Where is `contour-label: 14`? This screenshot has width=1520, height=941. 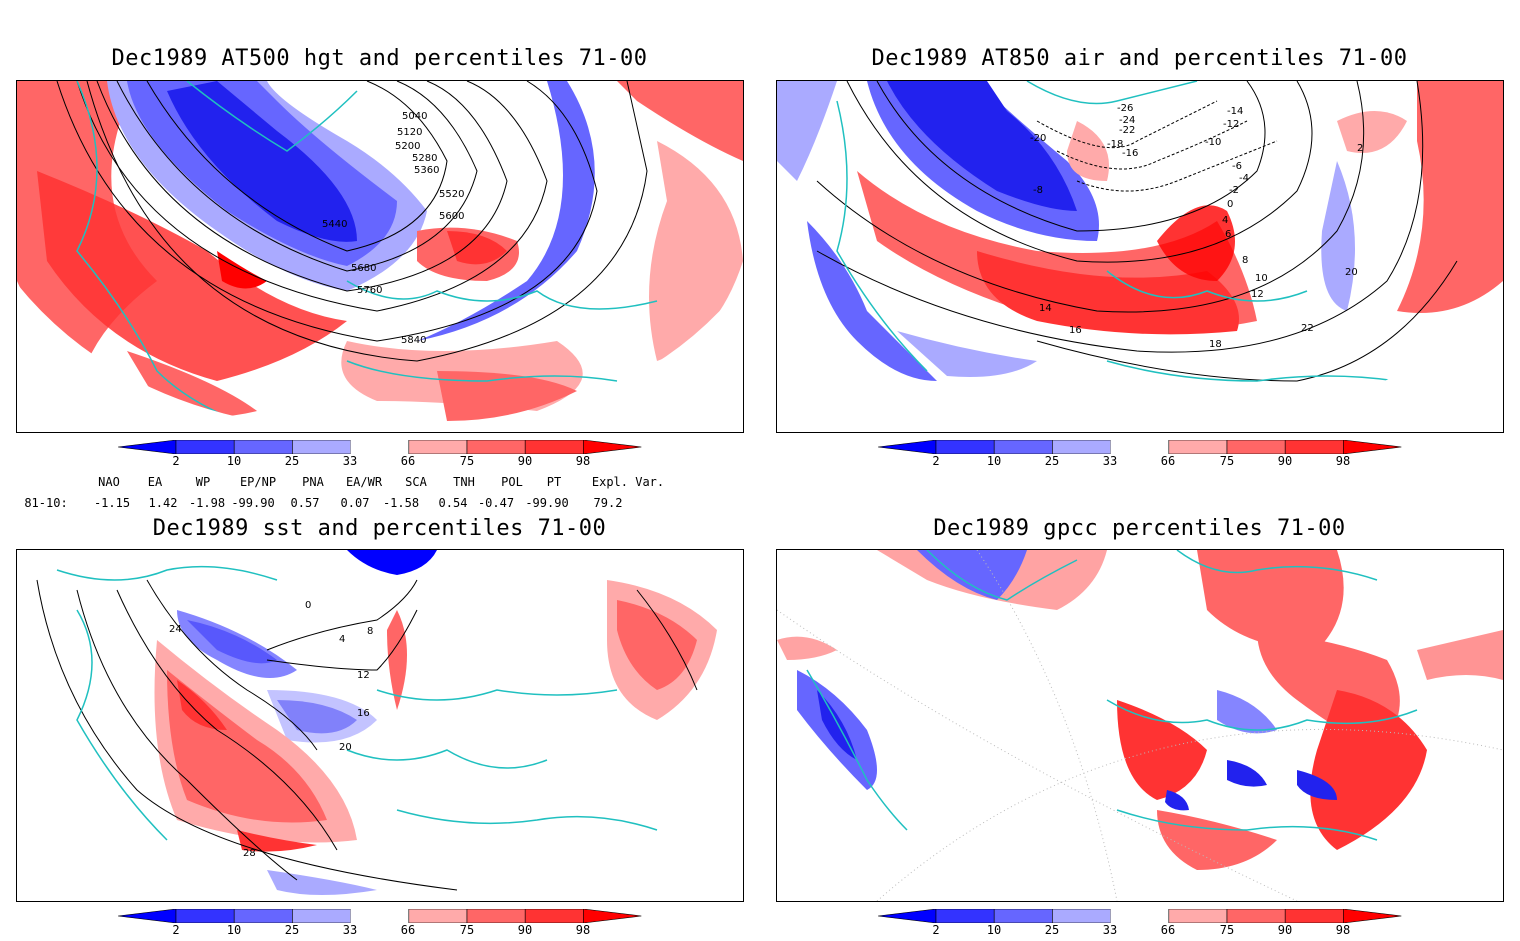
contour-label: 14 is located at coordinates (1045, 308).